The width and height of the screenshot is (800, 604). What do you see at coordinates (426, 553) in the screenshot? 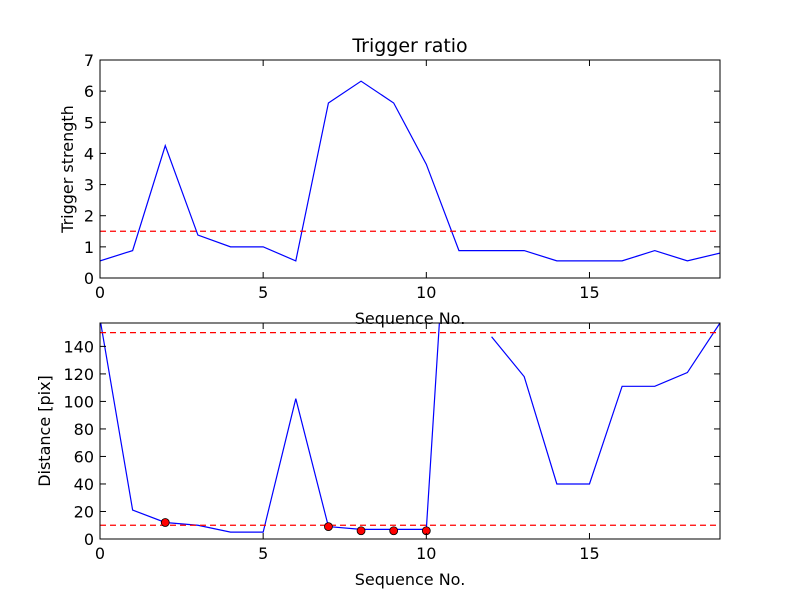
I see `bottom-xtick-label-2: 10` at bounding box center [426, 553].